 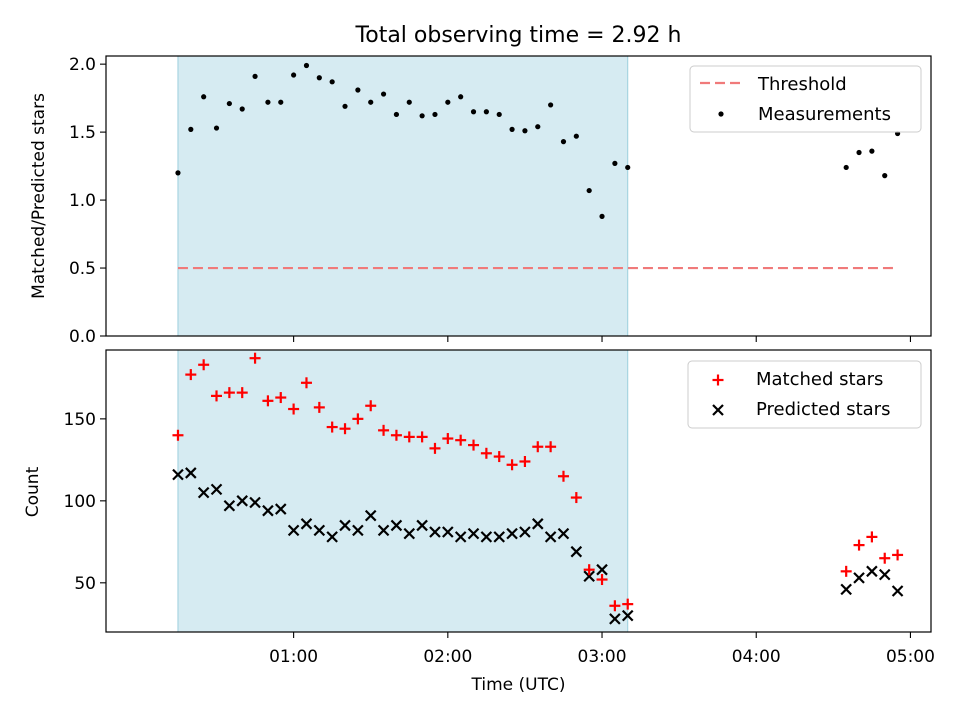 I want to click on top-x-ticks, so click(x=602, y=339).